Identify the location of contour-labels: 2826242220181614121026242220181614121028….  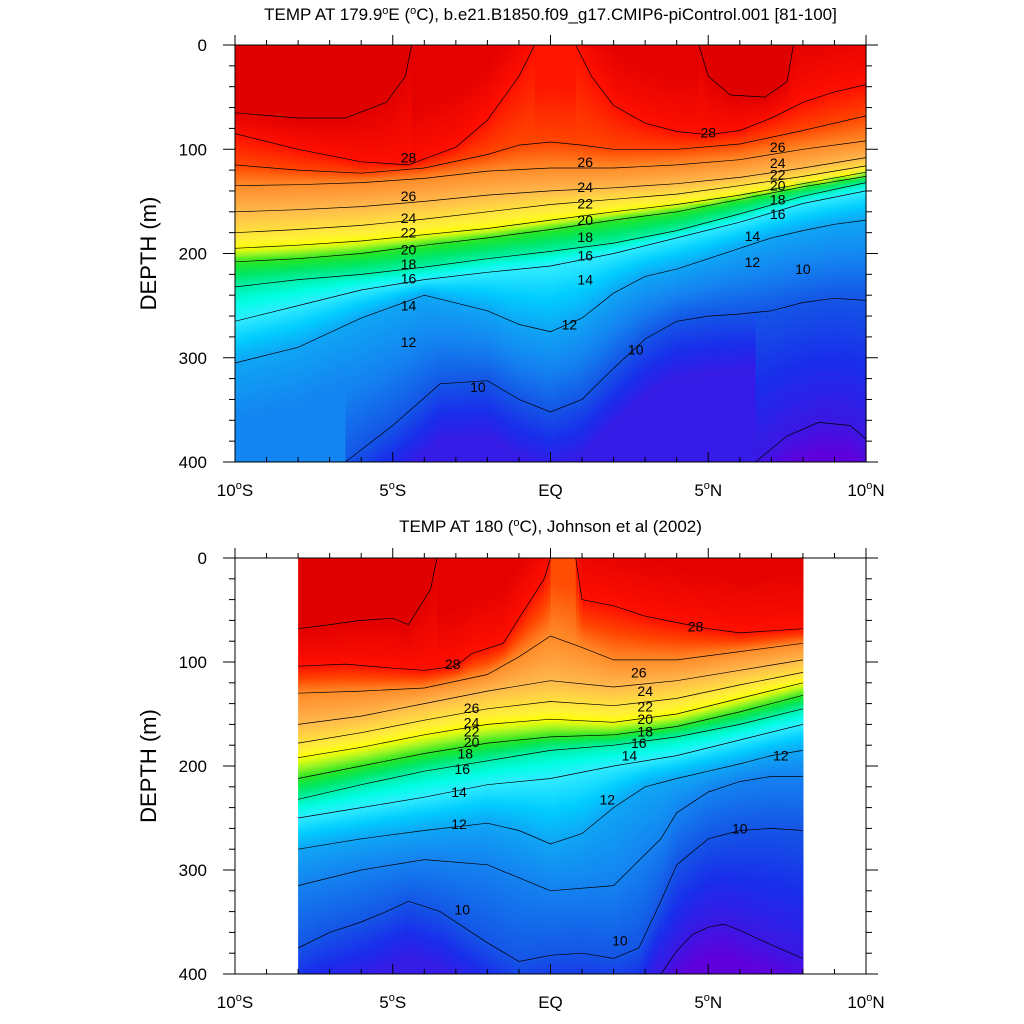
(606, 260).